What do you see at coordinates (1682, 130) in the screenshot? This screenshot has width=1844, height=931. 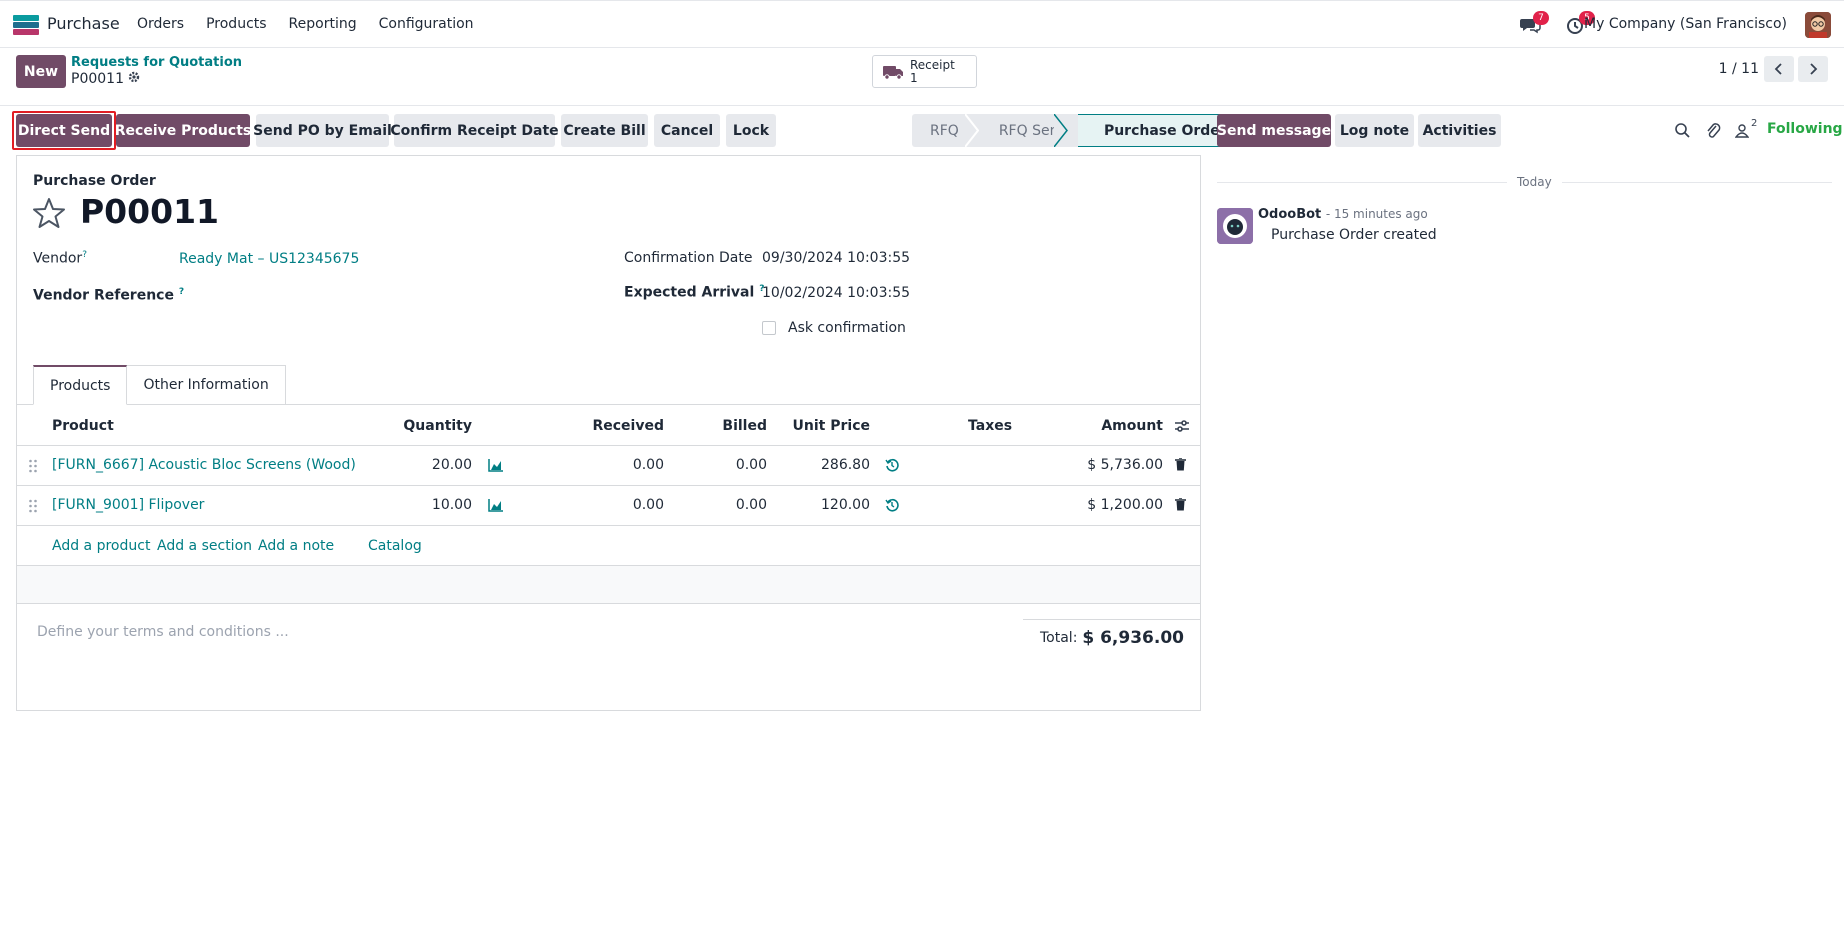 I see `search-icon` at bounding box center [1682, 130].